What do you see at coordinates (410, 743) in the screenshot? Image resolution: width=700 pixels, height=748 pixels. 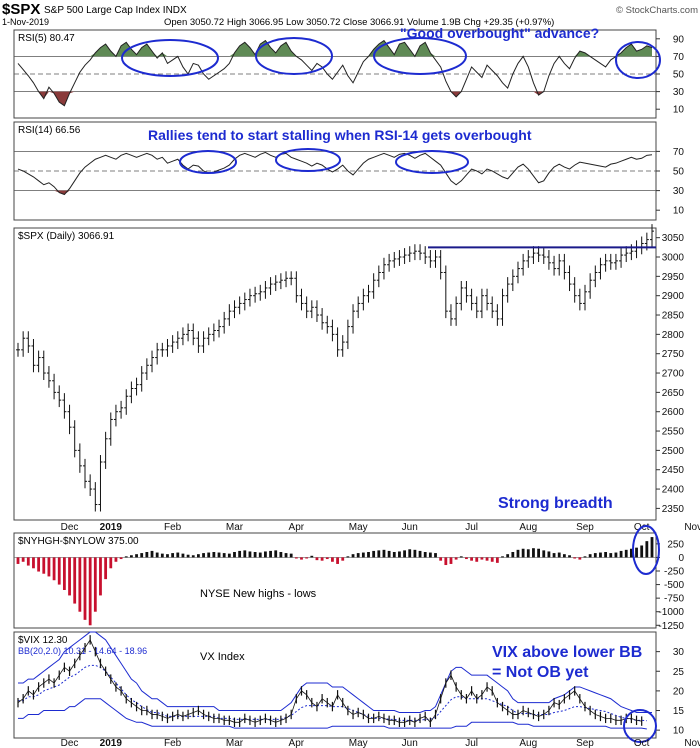 I see `x-label-bottom-6: Jun` at bounding box center [410, 743].